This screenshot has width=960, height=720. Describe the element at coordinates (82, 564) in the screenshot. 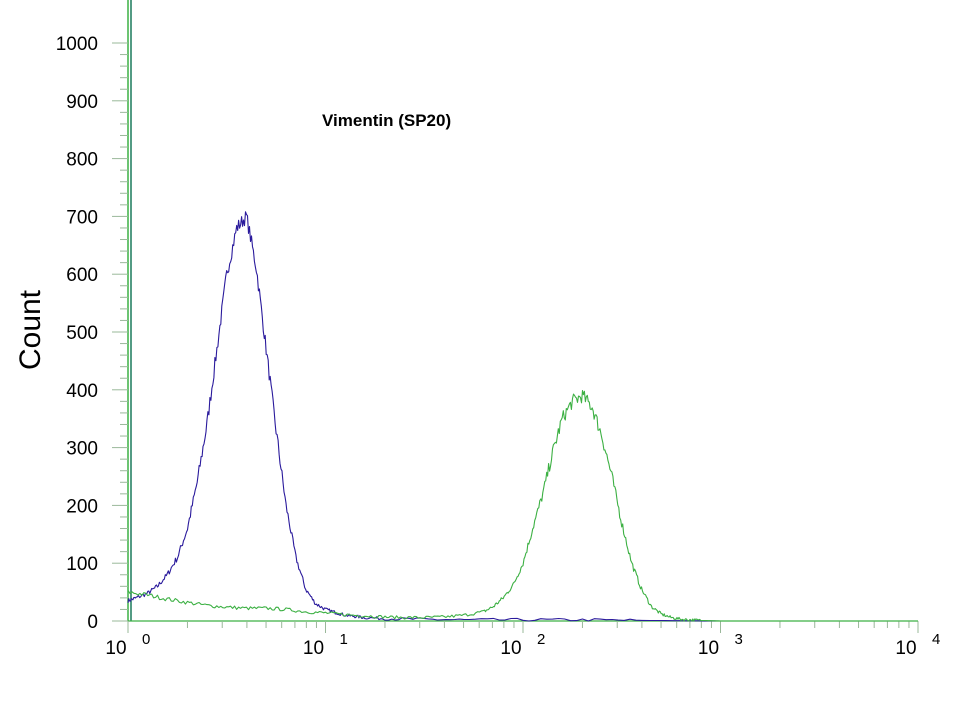

I see `y-tick-label: 100` at that location.